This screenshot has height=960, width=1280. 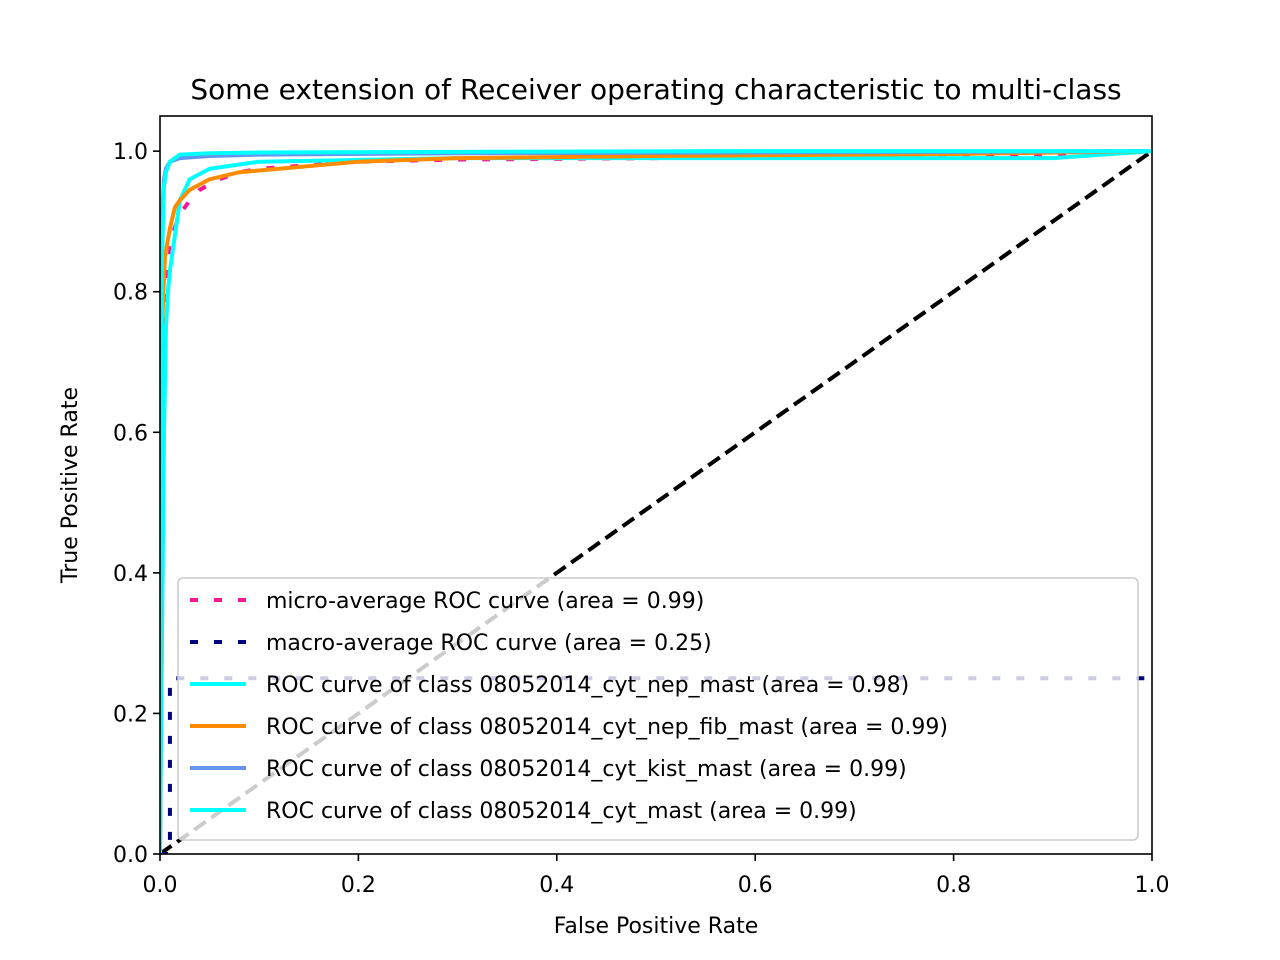 I want to click on legend-label-2: macro-average ROC curve (area = 0.25), so click(x=489, y=643).